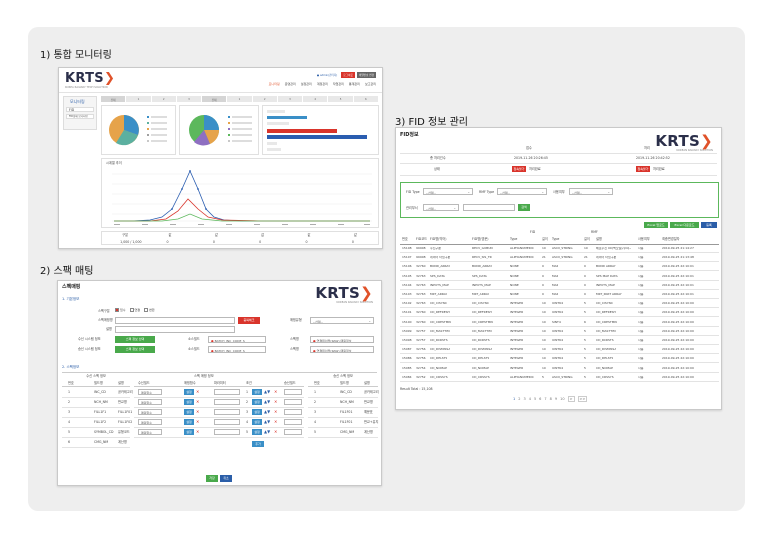 This screenshot has width=770, height=537. What do you see at coordinates (290, 99) in the screenshot?
I see `monitor-tab-7: 3` at bounding box center [290, 99].